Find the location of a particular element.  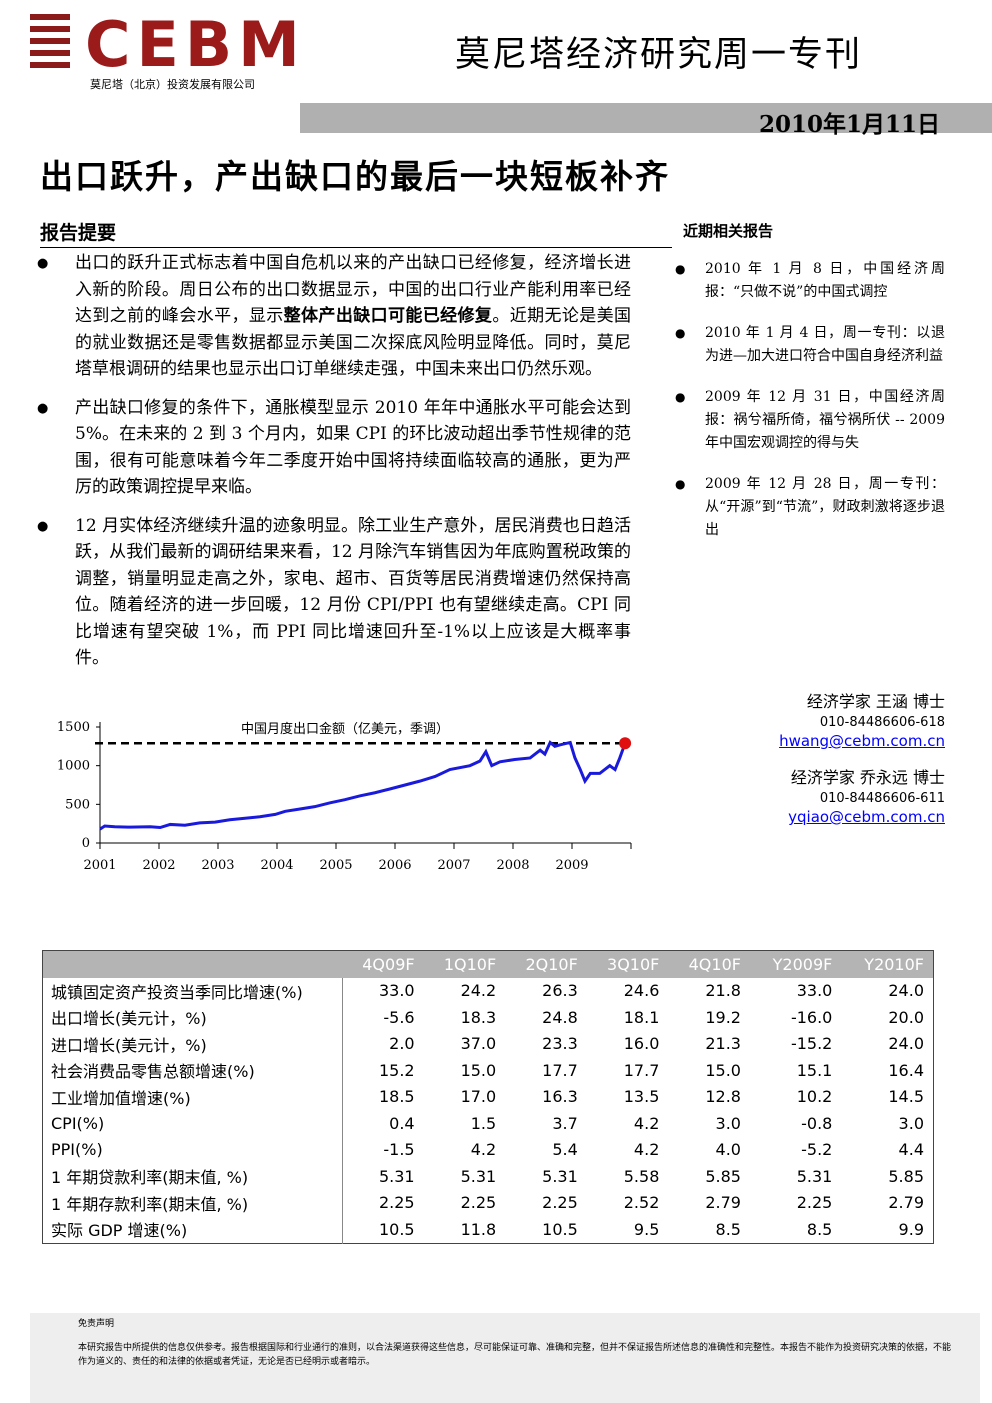

cell: 15.0 is located at coordinates (478, 1070).